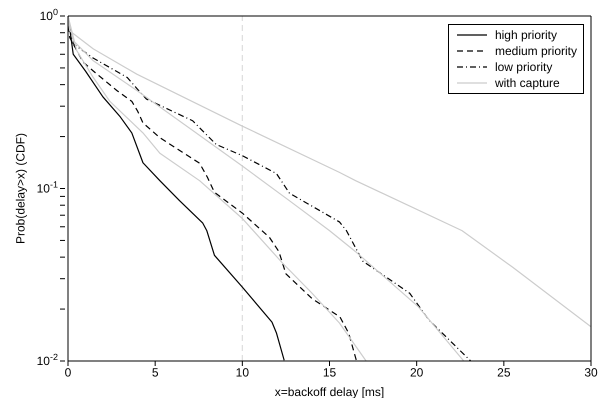 Image resolution: width=615 pixels, height=403 pixels. I want to click on x-tick-label: 25, so click(504, 373).